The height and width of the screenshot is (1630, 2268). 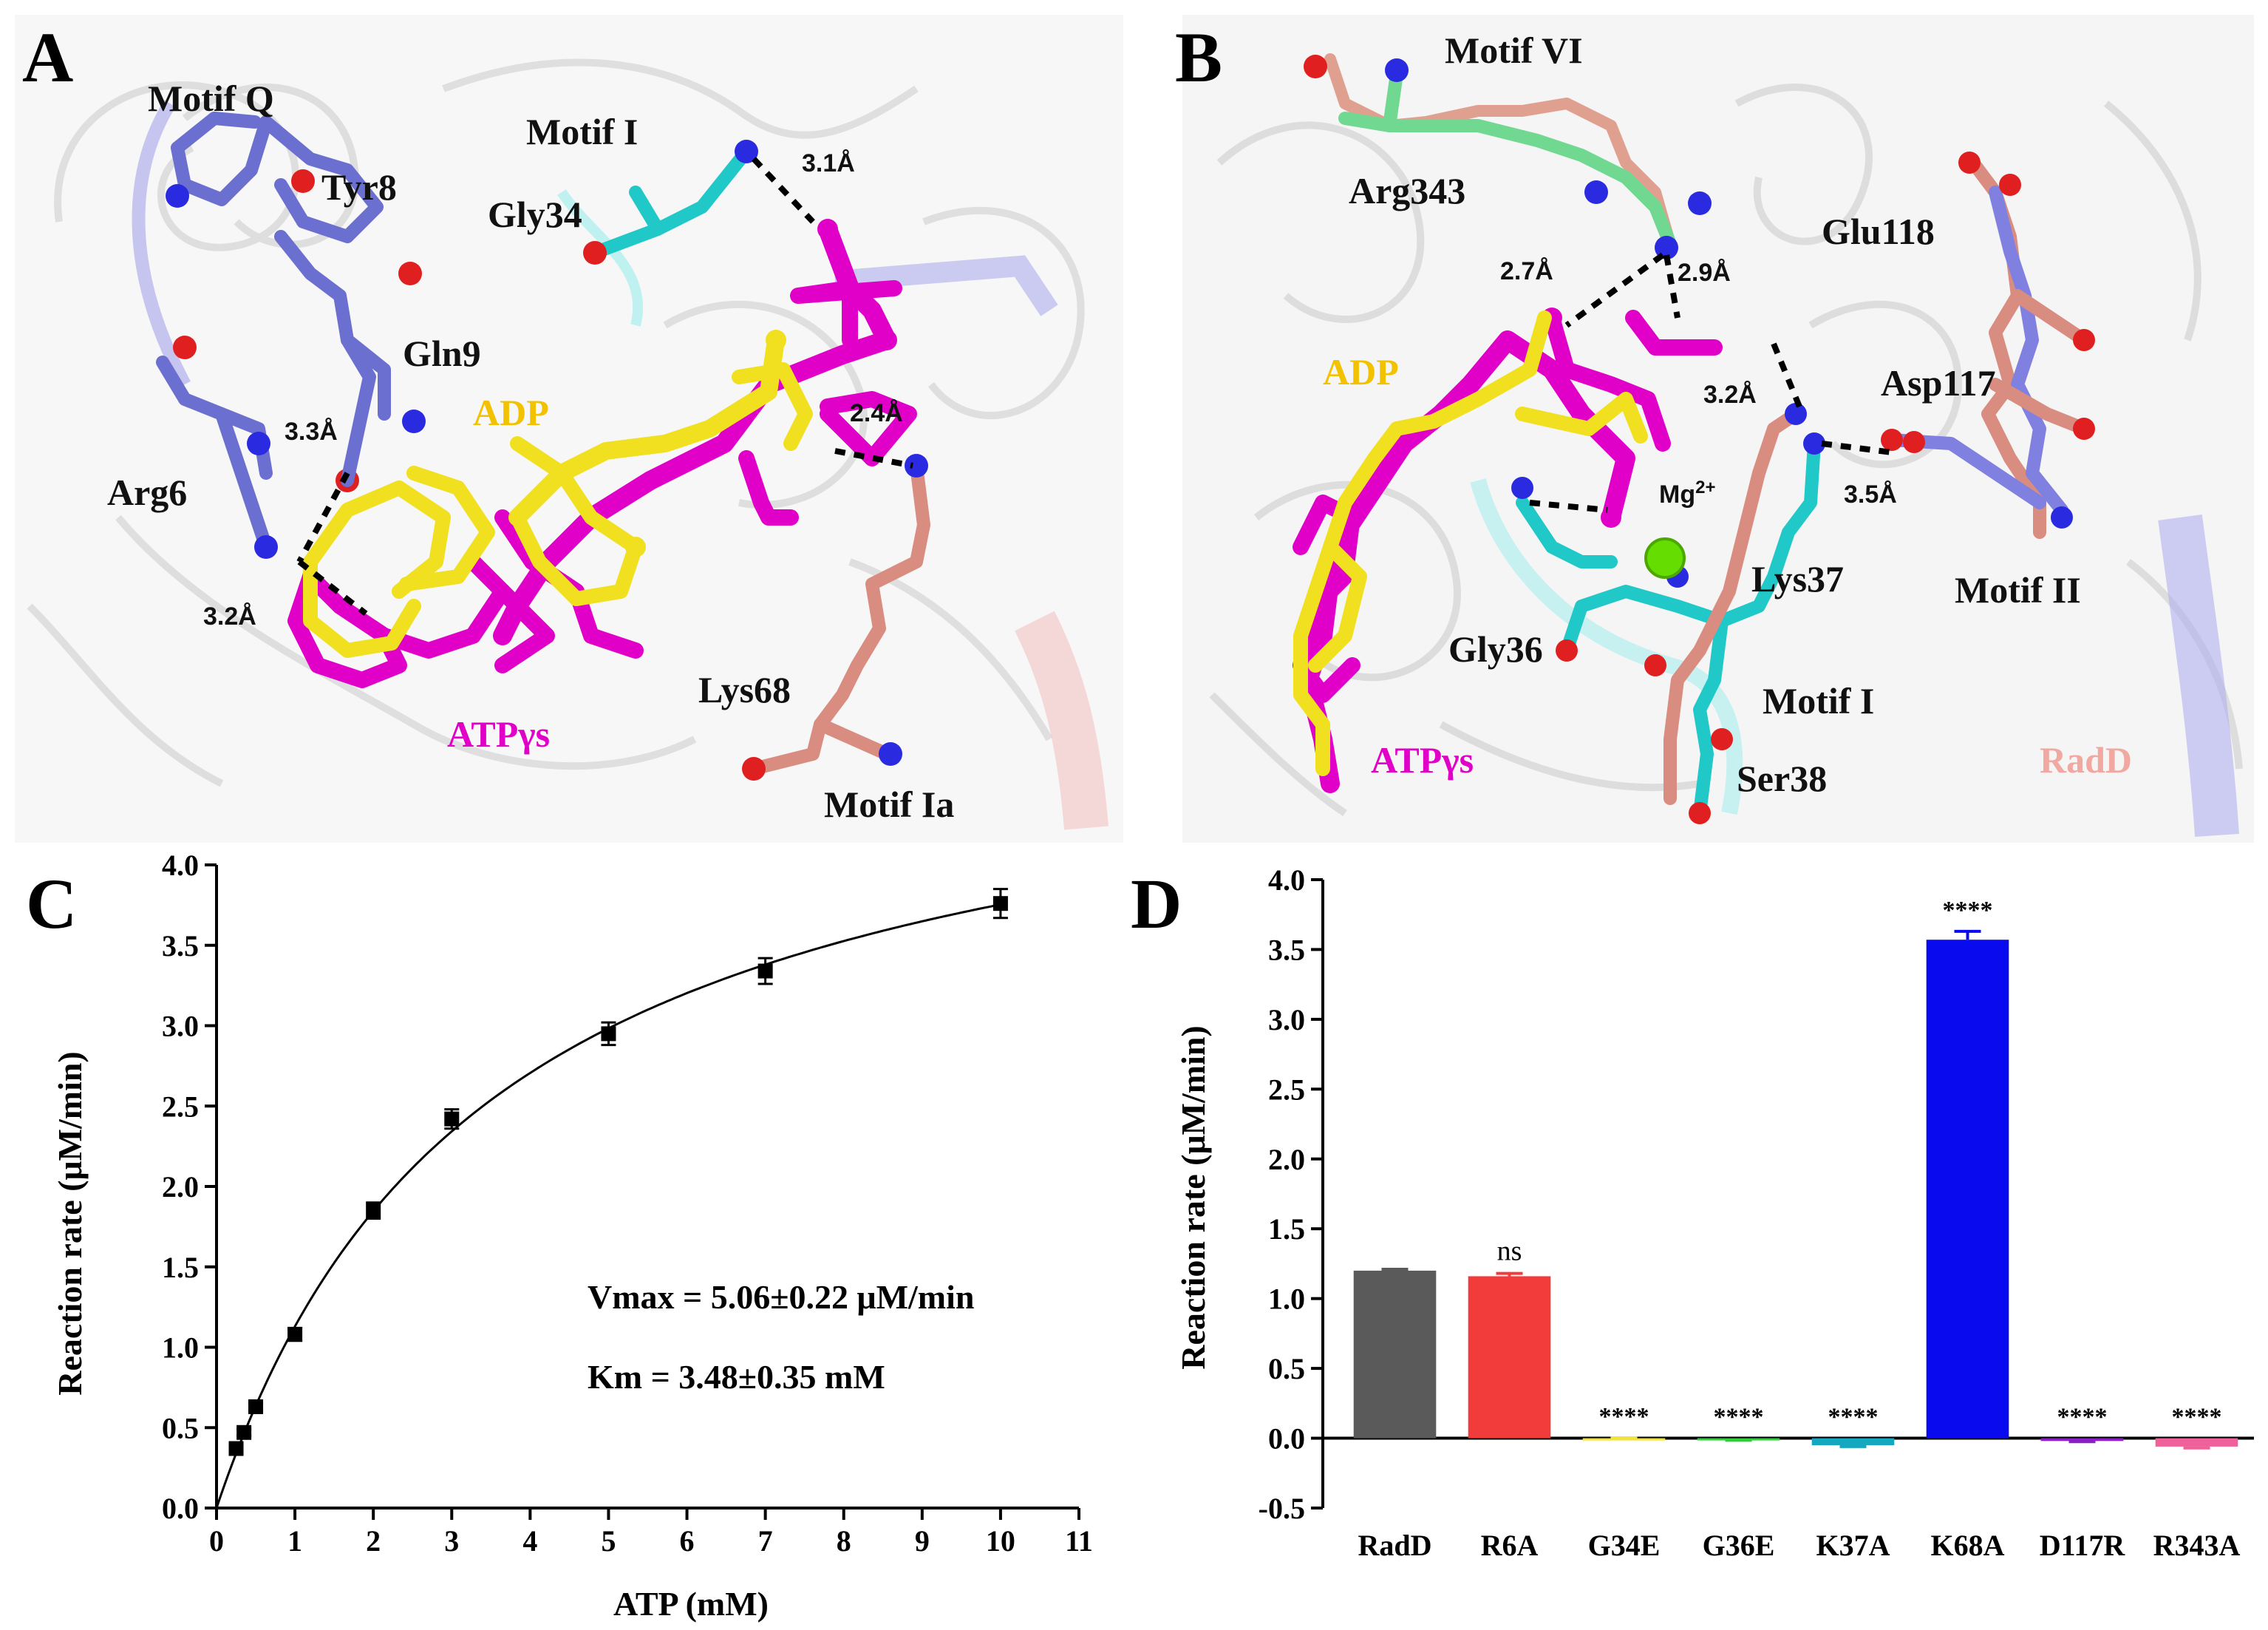 What do you see at coordinates (374, 1541) in the screenshot?
I see `c-x-tick-label: 2` at bounding box center [374, 1541].